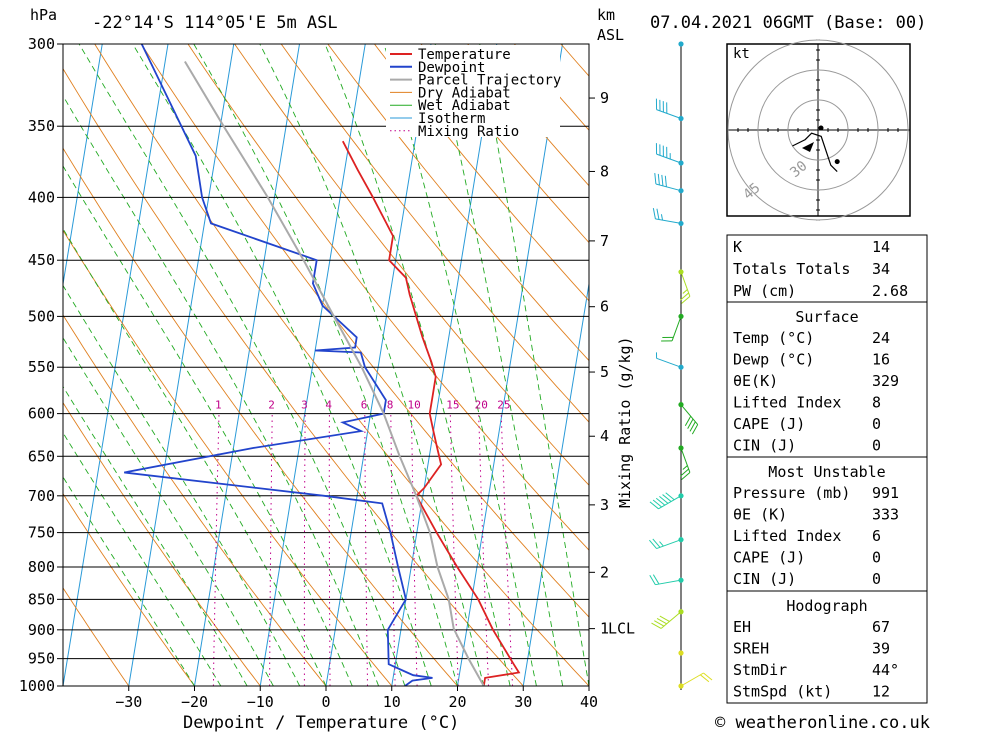 The width and height of the screenshot is (1000, 737). What do you see at coordinates (755, 381) in the screenshot?
I see `index-label: θE(K)` at bounding box center [755, 381].